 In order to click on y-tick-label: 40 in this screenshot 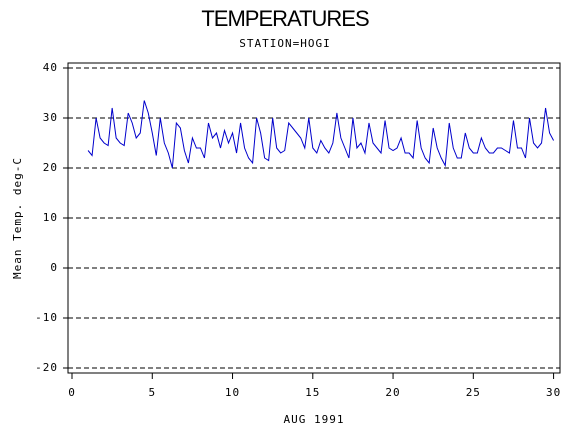, I will do `click(50, 67)`.